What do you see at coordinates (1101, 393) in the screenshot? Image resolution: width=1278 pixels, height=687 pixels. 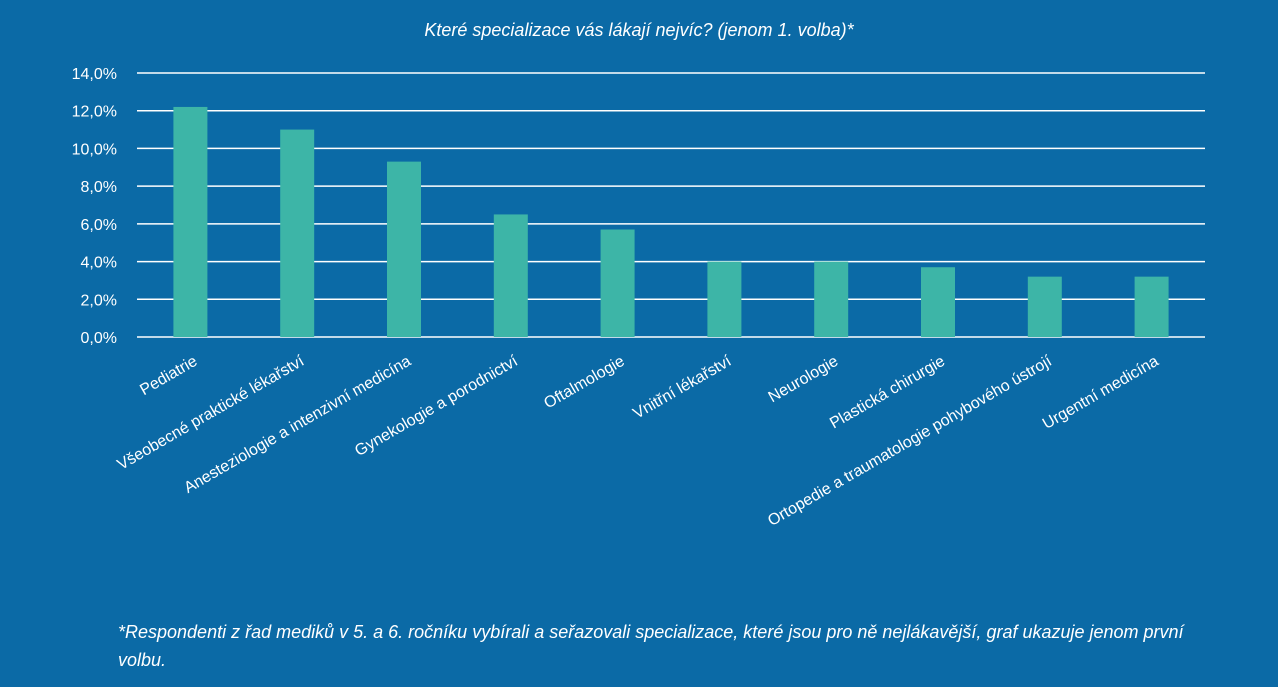 I see `x-category-label: Urgentní medicína` at bounding box center [1101, 393].